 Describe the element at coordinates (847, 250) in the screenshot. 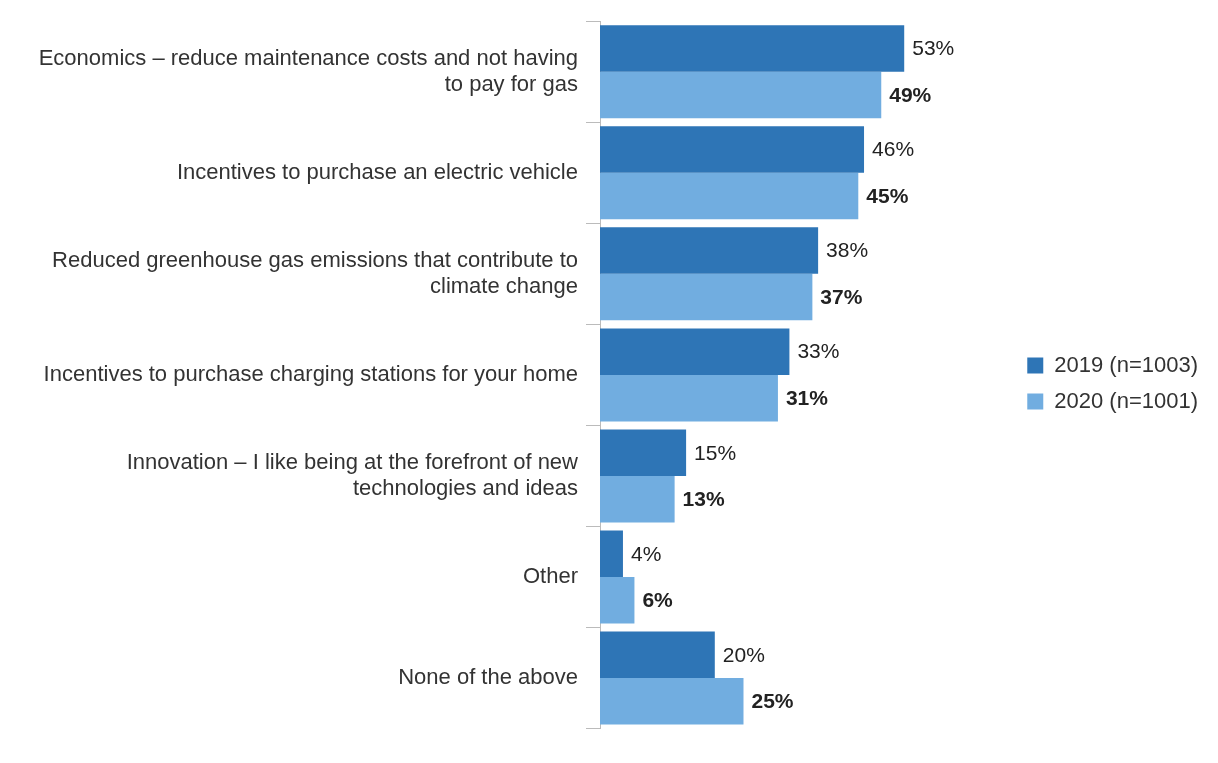

I see `data-label: 38%` at that location.